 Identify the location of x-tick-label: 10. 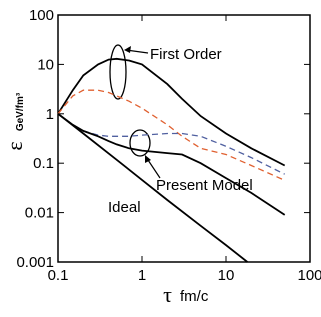
(226, 275).